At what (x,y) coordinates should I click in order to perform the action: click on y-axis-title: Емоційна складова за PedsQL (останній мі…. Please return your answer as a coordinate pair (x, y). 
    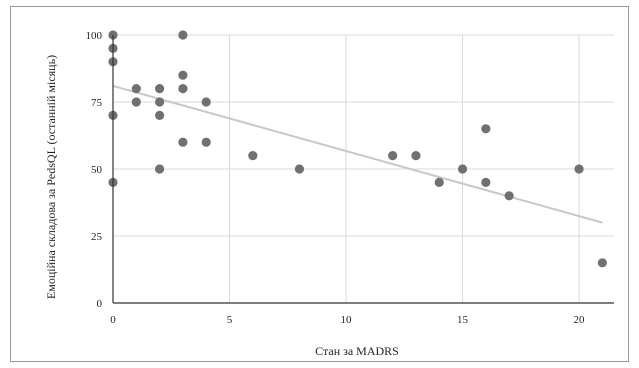
    Looking at the image, I should click on (51, 177).